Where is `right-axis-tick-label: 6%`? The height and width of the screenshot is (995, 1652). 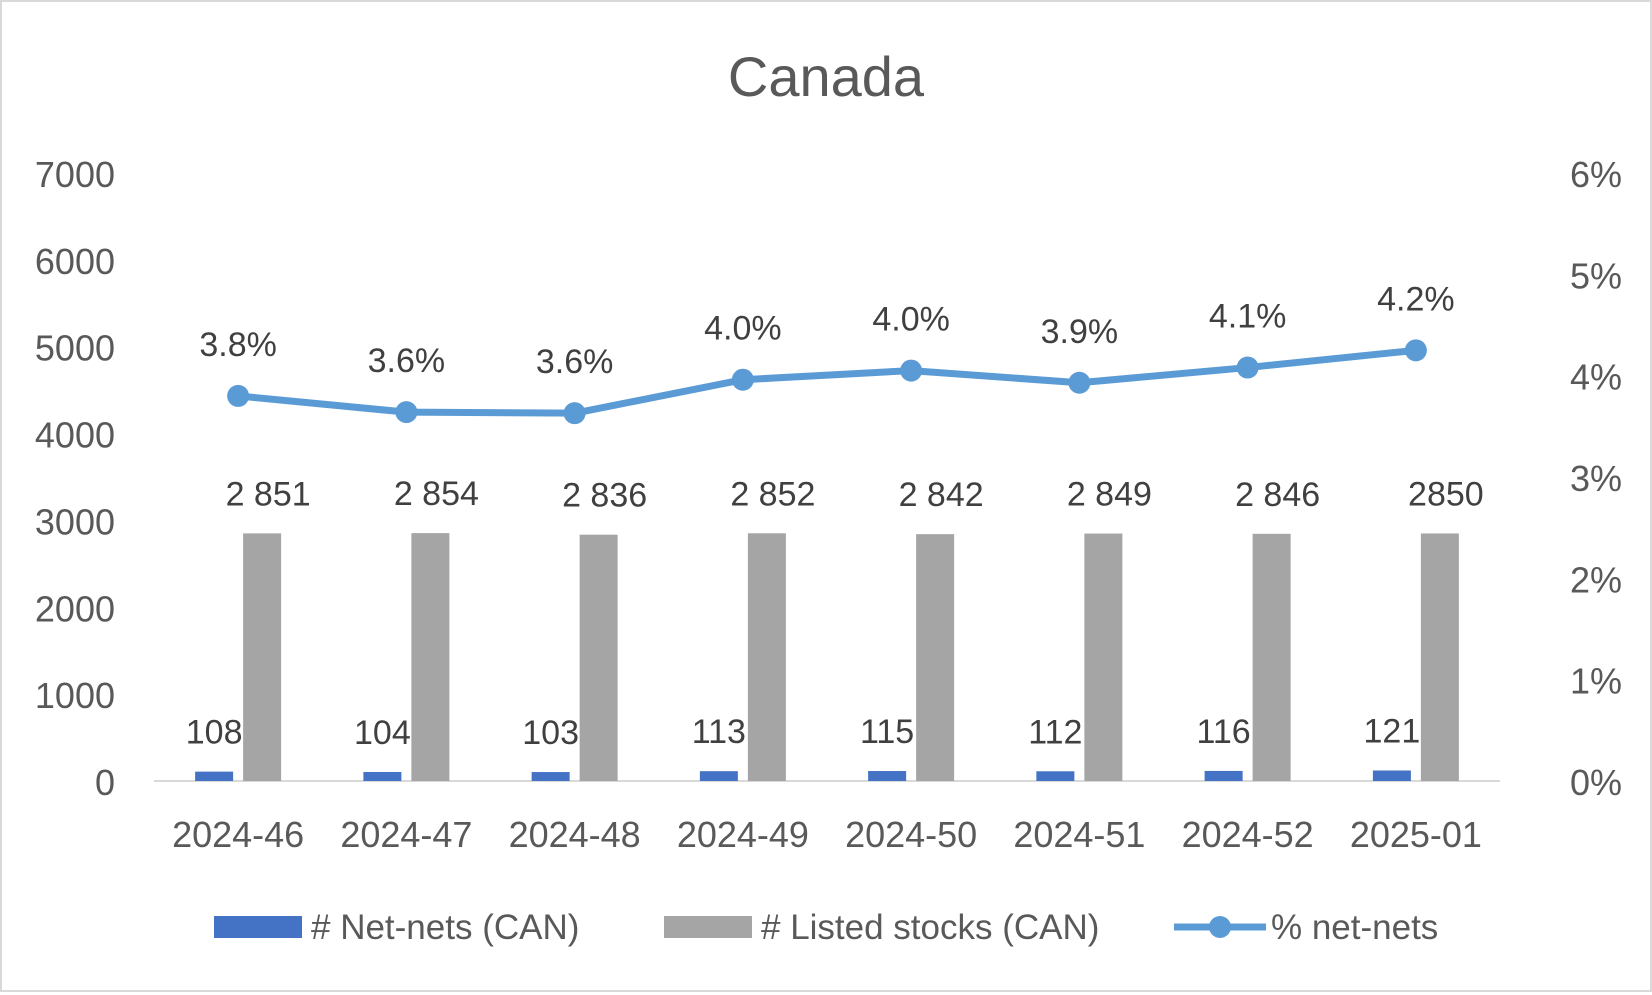 right-axis-tick-label: 6% is located at coordinates (1596, 174).